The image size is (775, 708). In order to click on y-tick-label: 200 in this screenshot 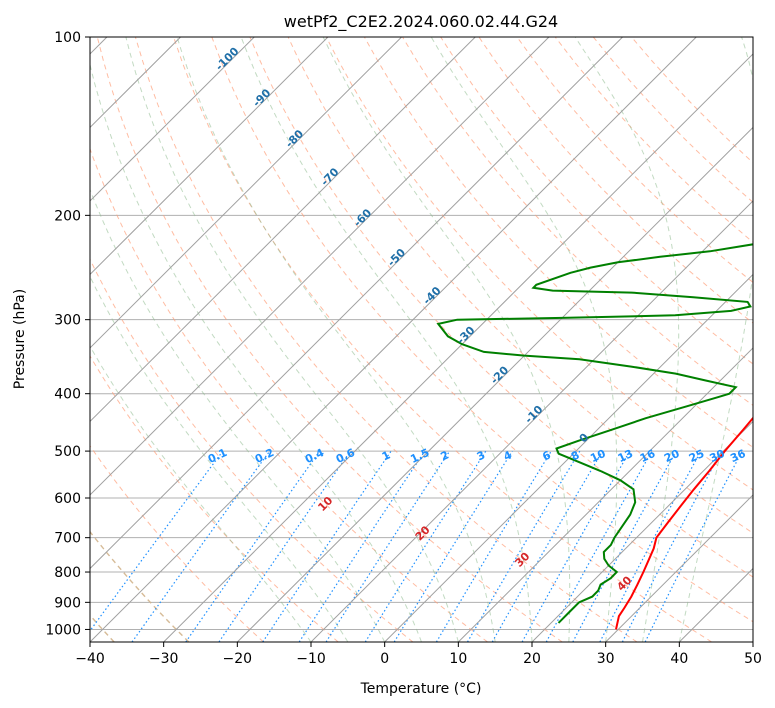, I will do `click(67, 216)`.